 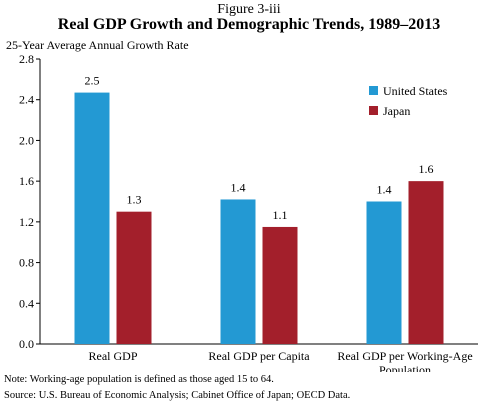 What do you see at coordinates (26, 59) in the screenshot?
I see `y-tick-label: 2.8` at bounding box center [26, 59].